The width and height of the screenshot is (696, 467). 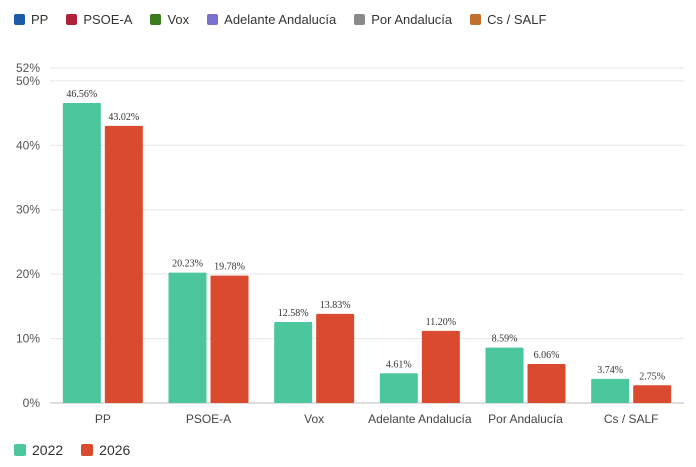 I want to click on party-legend-item: PSOE-A, so click(x=99, y=19).